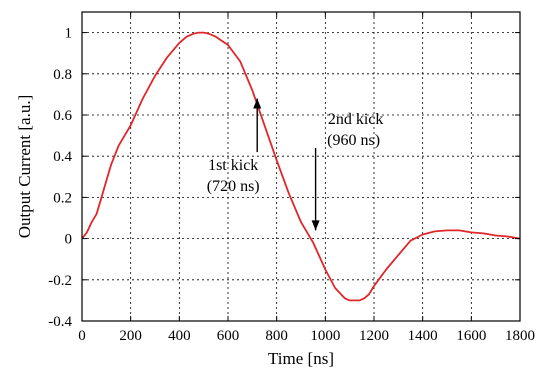 The width and height of the screenshot is (547, 375). I want to click on x-tick-label: 200, so click(130, 336).